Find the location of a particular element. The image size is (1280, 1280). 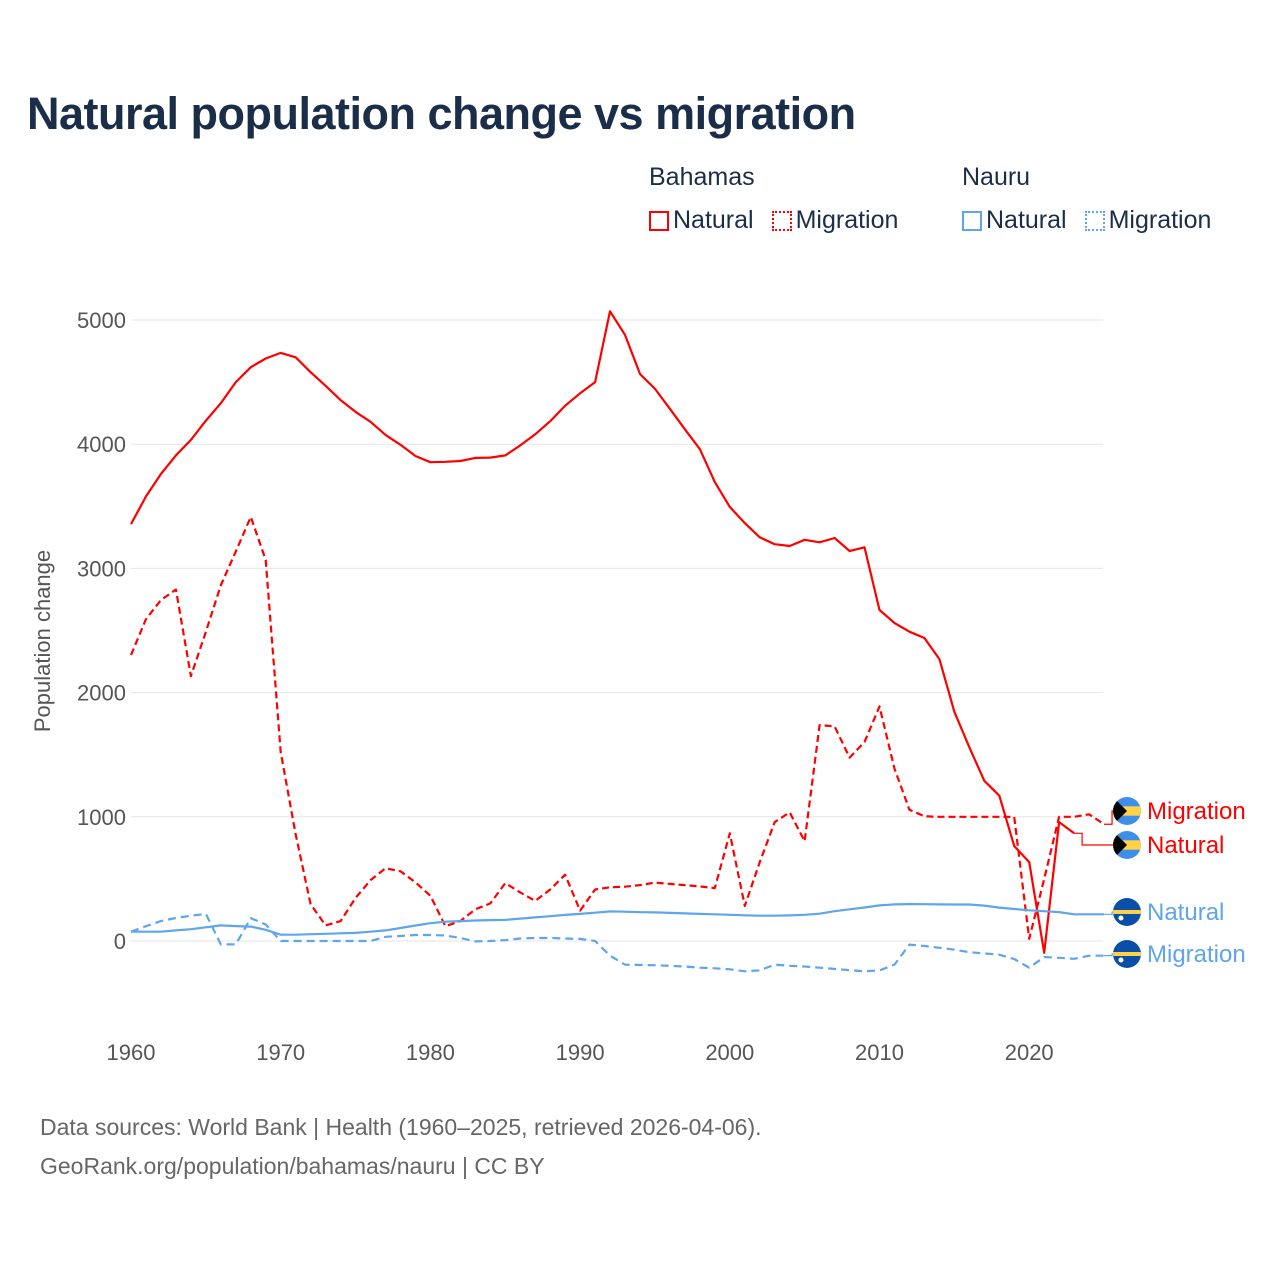

legend-country-label: Nauru is located at coordinates (996, 177).